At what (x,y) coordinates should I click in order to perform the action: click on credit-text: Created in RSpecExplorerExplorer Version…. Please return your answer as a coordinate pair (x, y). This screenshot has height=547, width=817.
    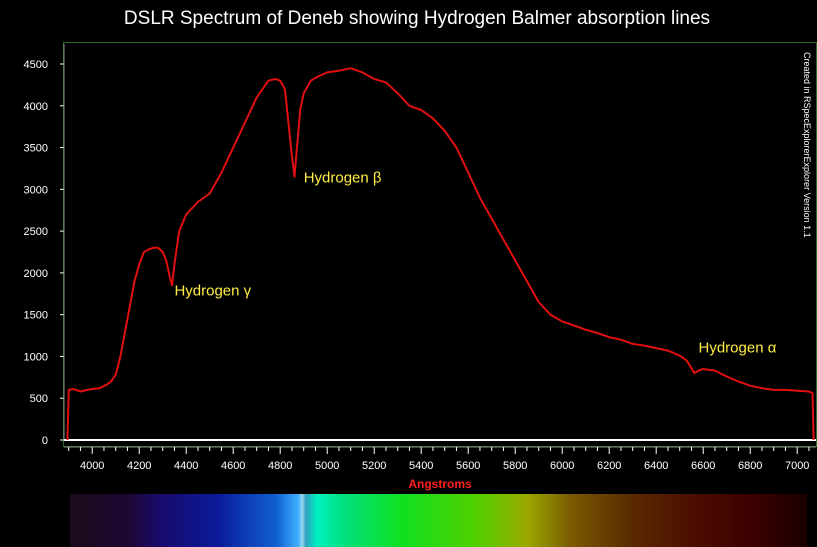
    Looking at the image, I should click on (807, 145).